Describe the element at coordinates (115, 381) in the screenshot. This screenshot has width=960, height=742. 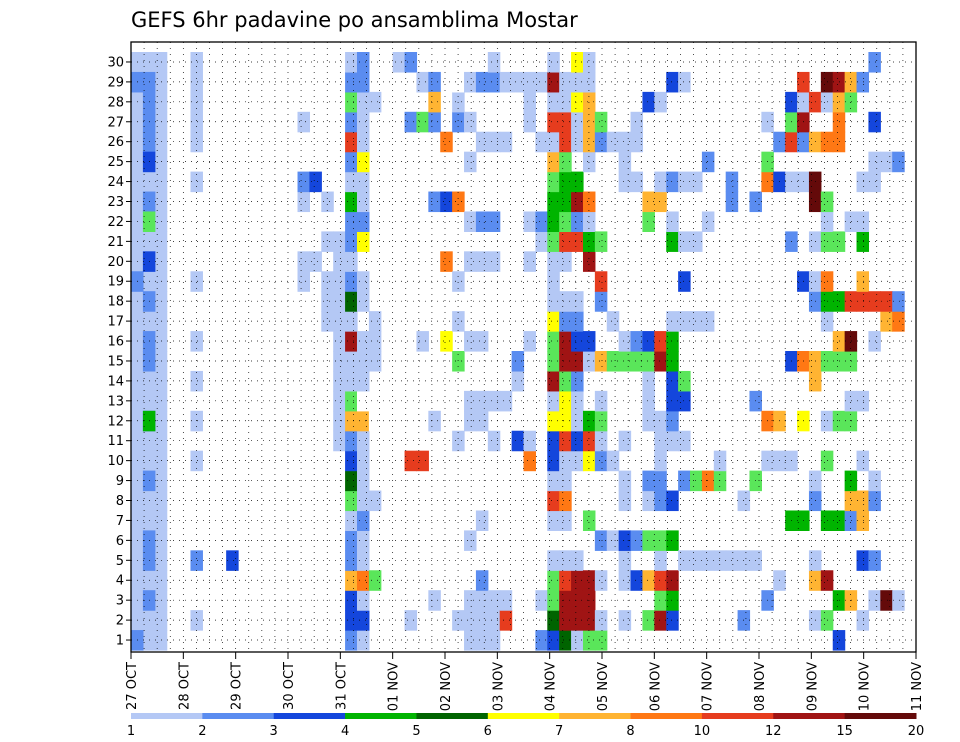
I see `y-tick-label: 14` at that location.